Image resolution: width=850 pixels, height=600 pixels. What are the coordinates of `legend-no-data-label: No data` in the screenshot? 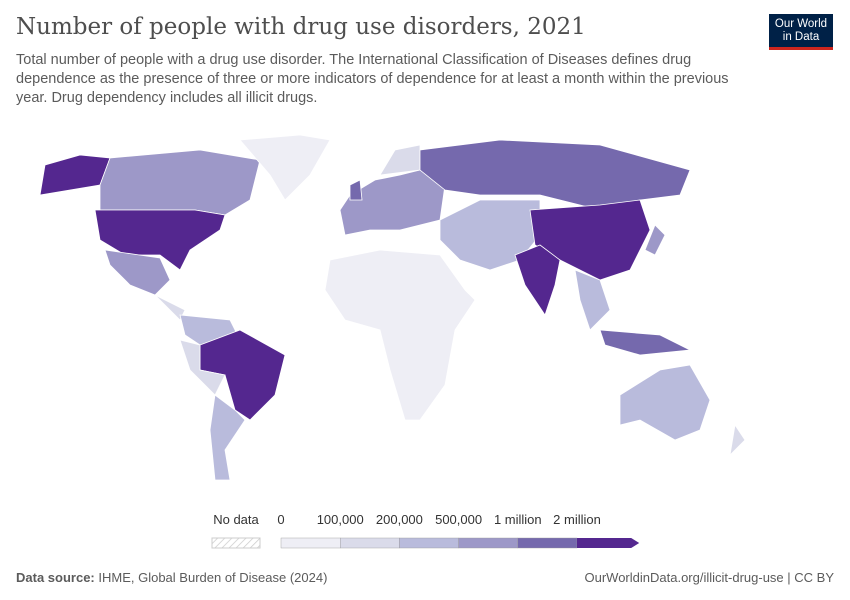 It's located at (236, 519).